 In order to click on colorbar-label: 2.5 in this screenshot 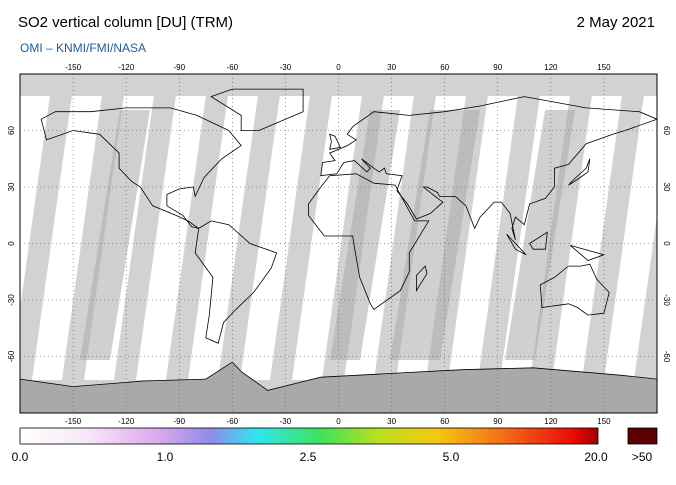, I will do `click(308, 457)`.